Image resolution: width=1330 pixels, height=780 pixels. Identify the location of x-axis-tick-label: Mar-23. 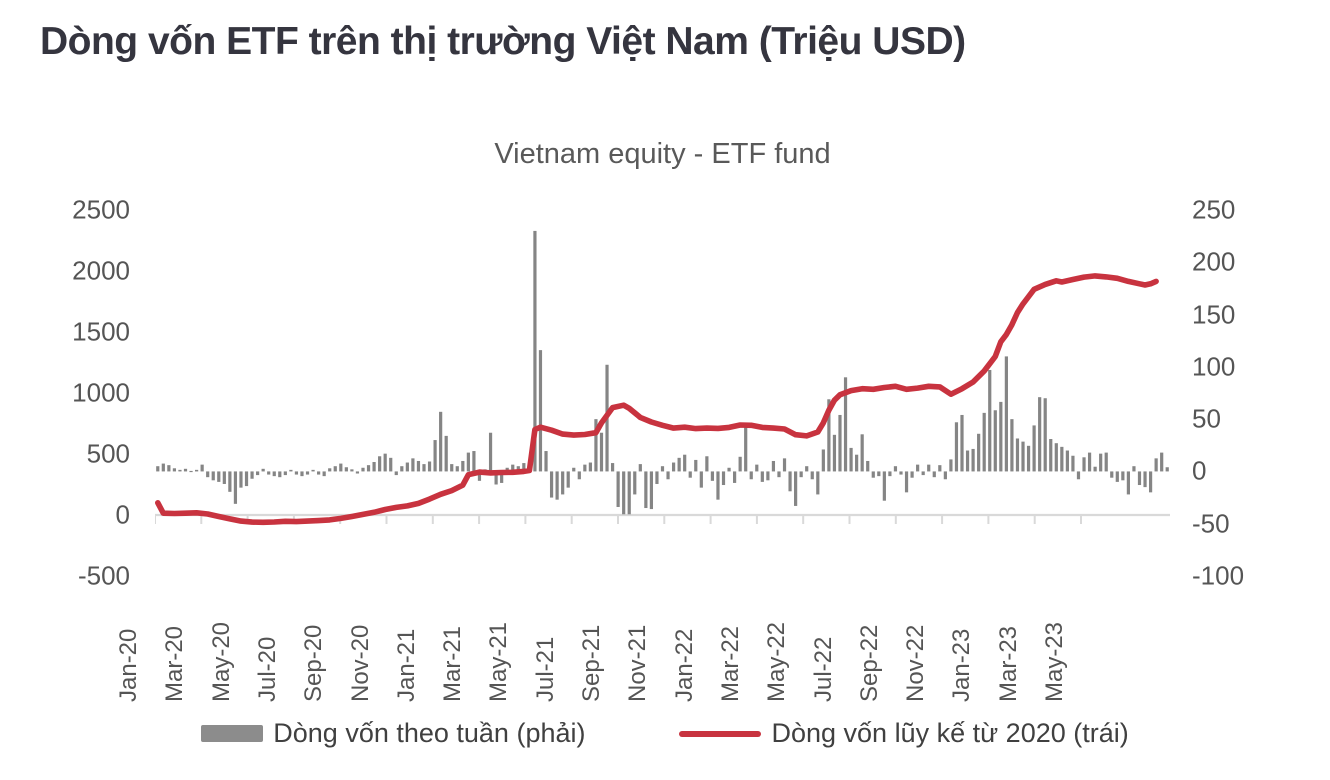
(1008, 663).